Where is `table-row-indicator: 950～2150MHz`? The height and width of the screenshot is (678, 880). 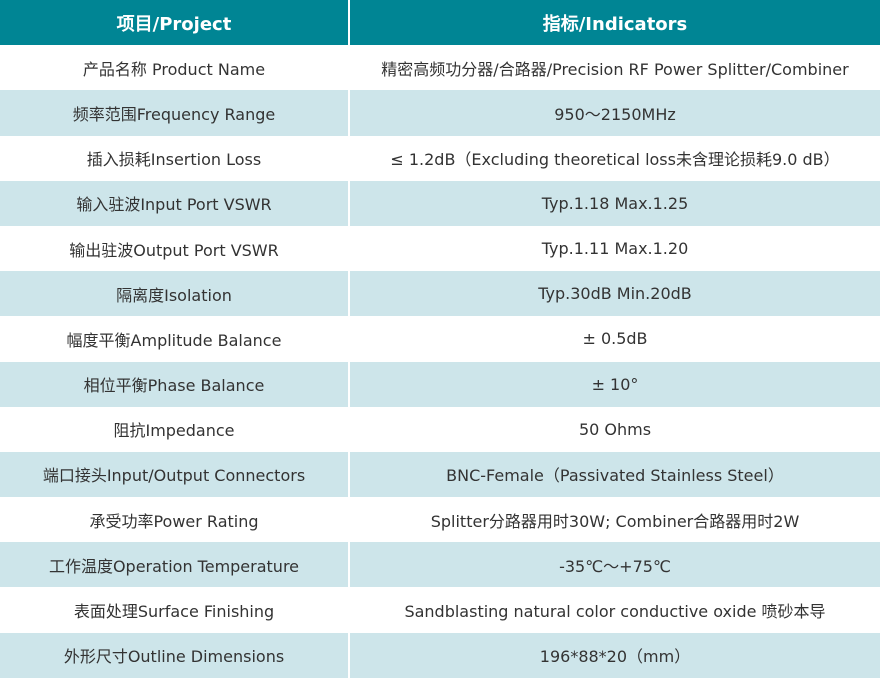 table-row-indicator: 950～2150MHz is located at coordinates (615, 113).